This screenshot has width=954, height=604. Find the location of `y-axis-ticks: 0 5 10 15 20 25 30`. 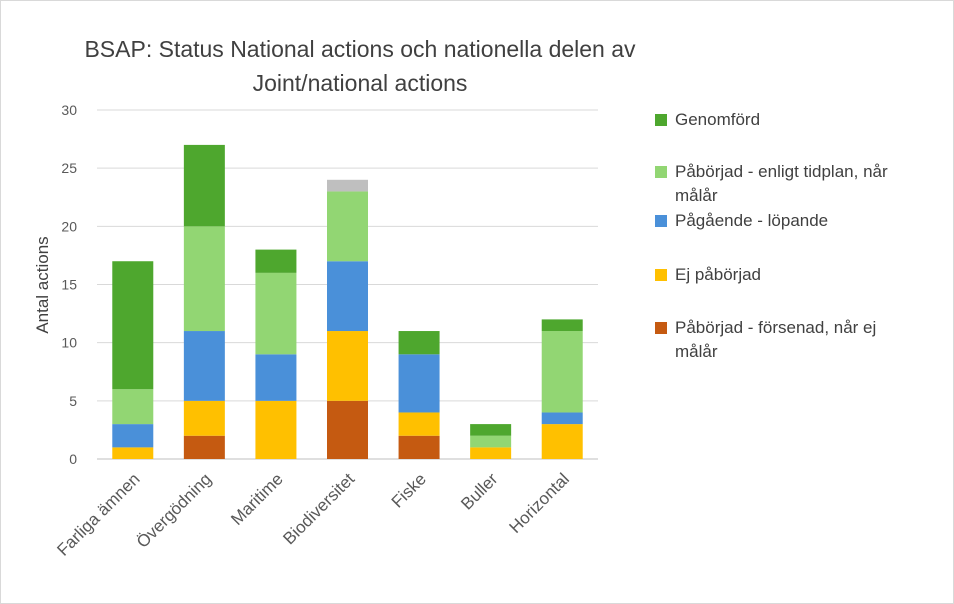

y-axis-ticks: 0 5 10 15 20 25 30 is located at coordinates (69, 284).